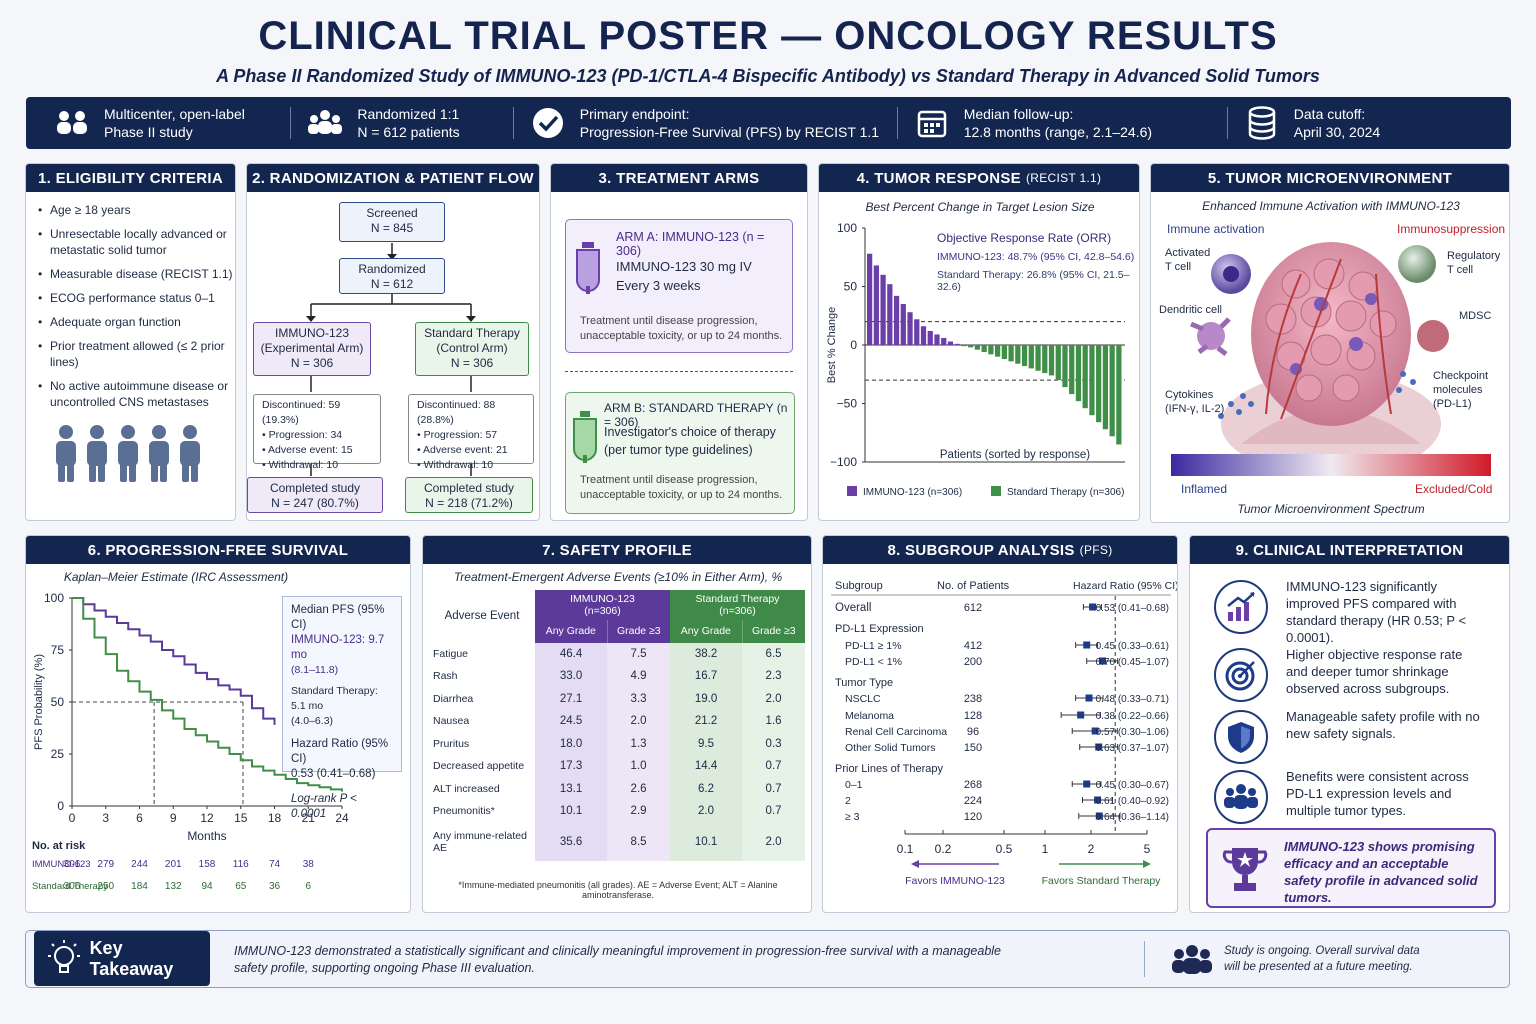  I want to click on forest-tick-label: 0.1, so click(905, 849).